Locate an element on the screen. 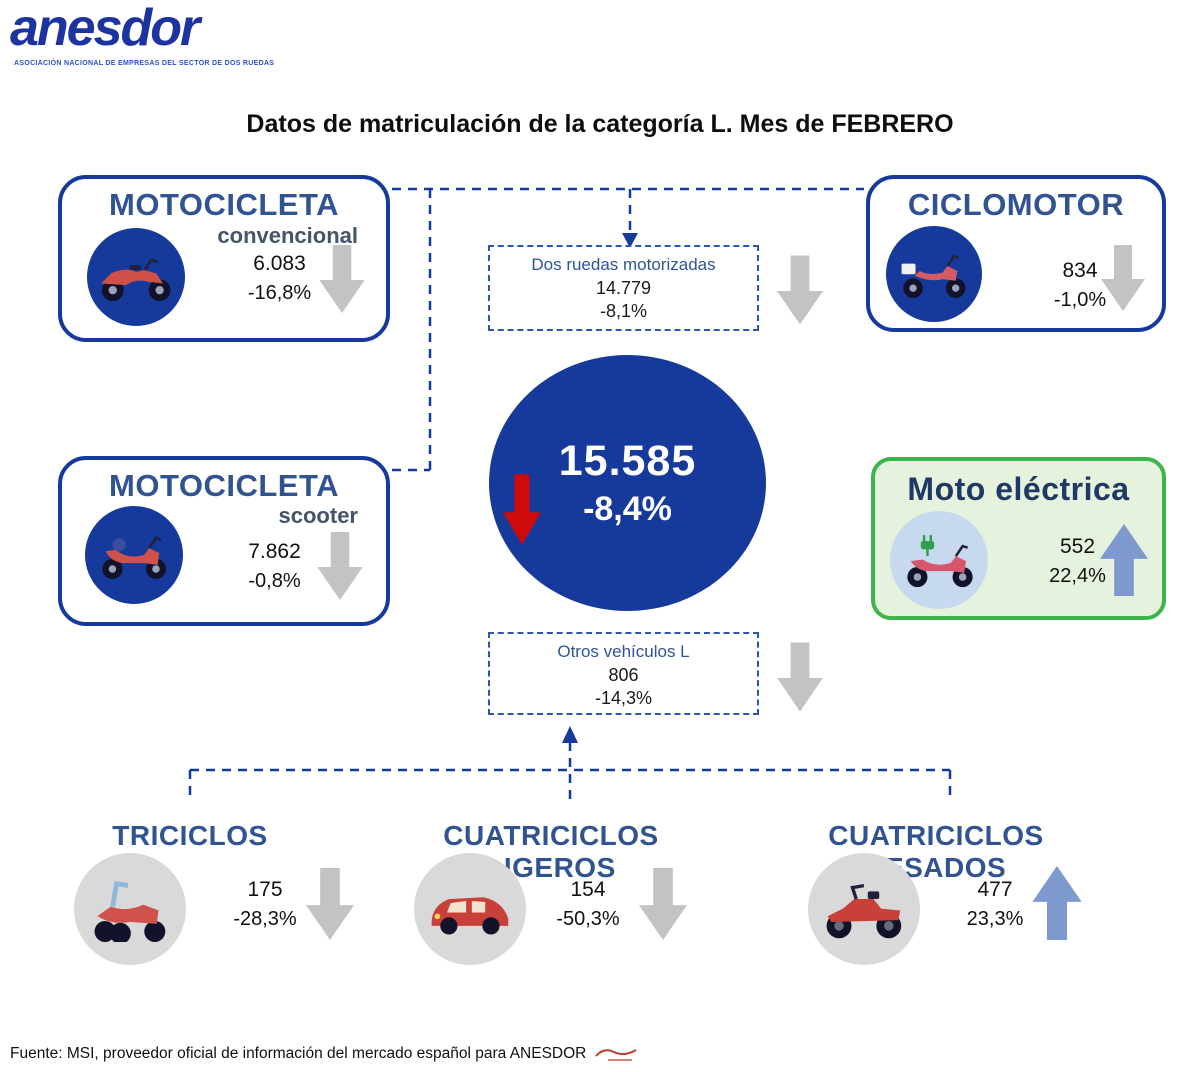 This screenshot has height=1072, width=1200. registrations-value: 806 is located at coordinates (623, 675).